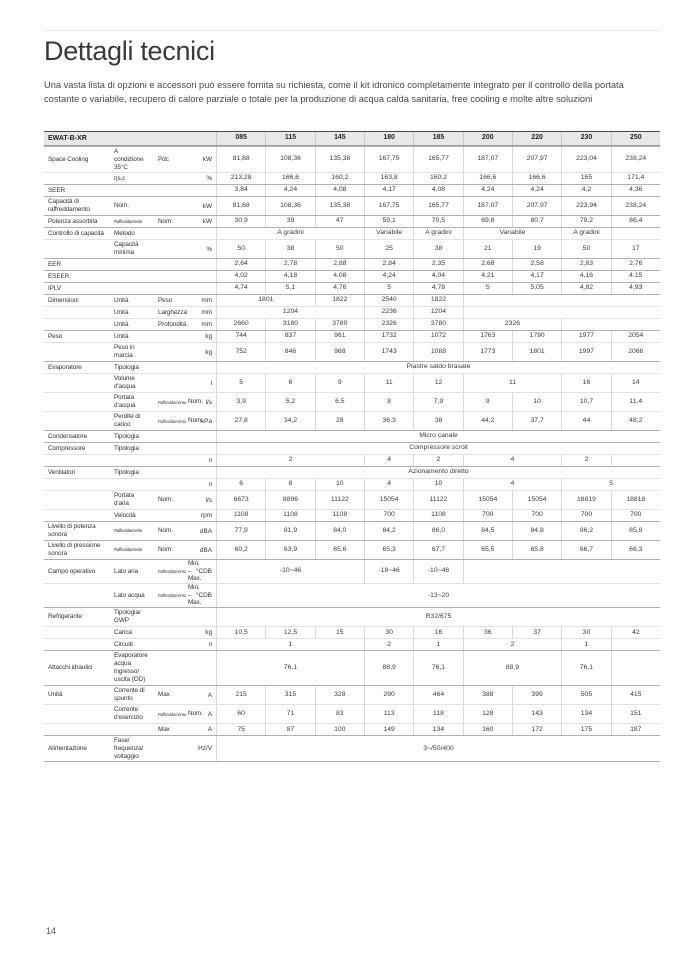 This screenshot has width=678, height=959. Describe the element at coordinates (203, 596) in the screenshot. I see `row-unit: °CDB` at that location.